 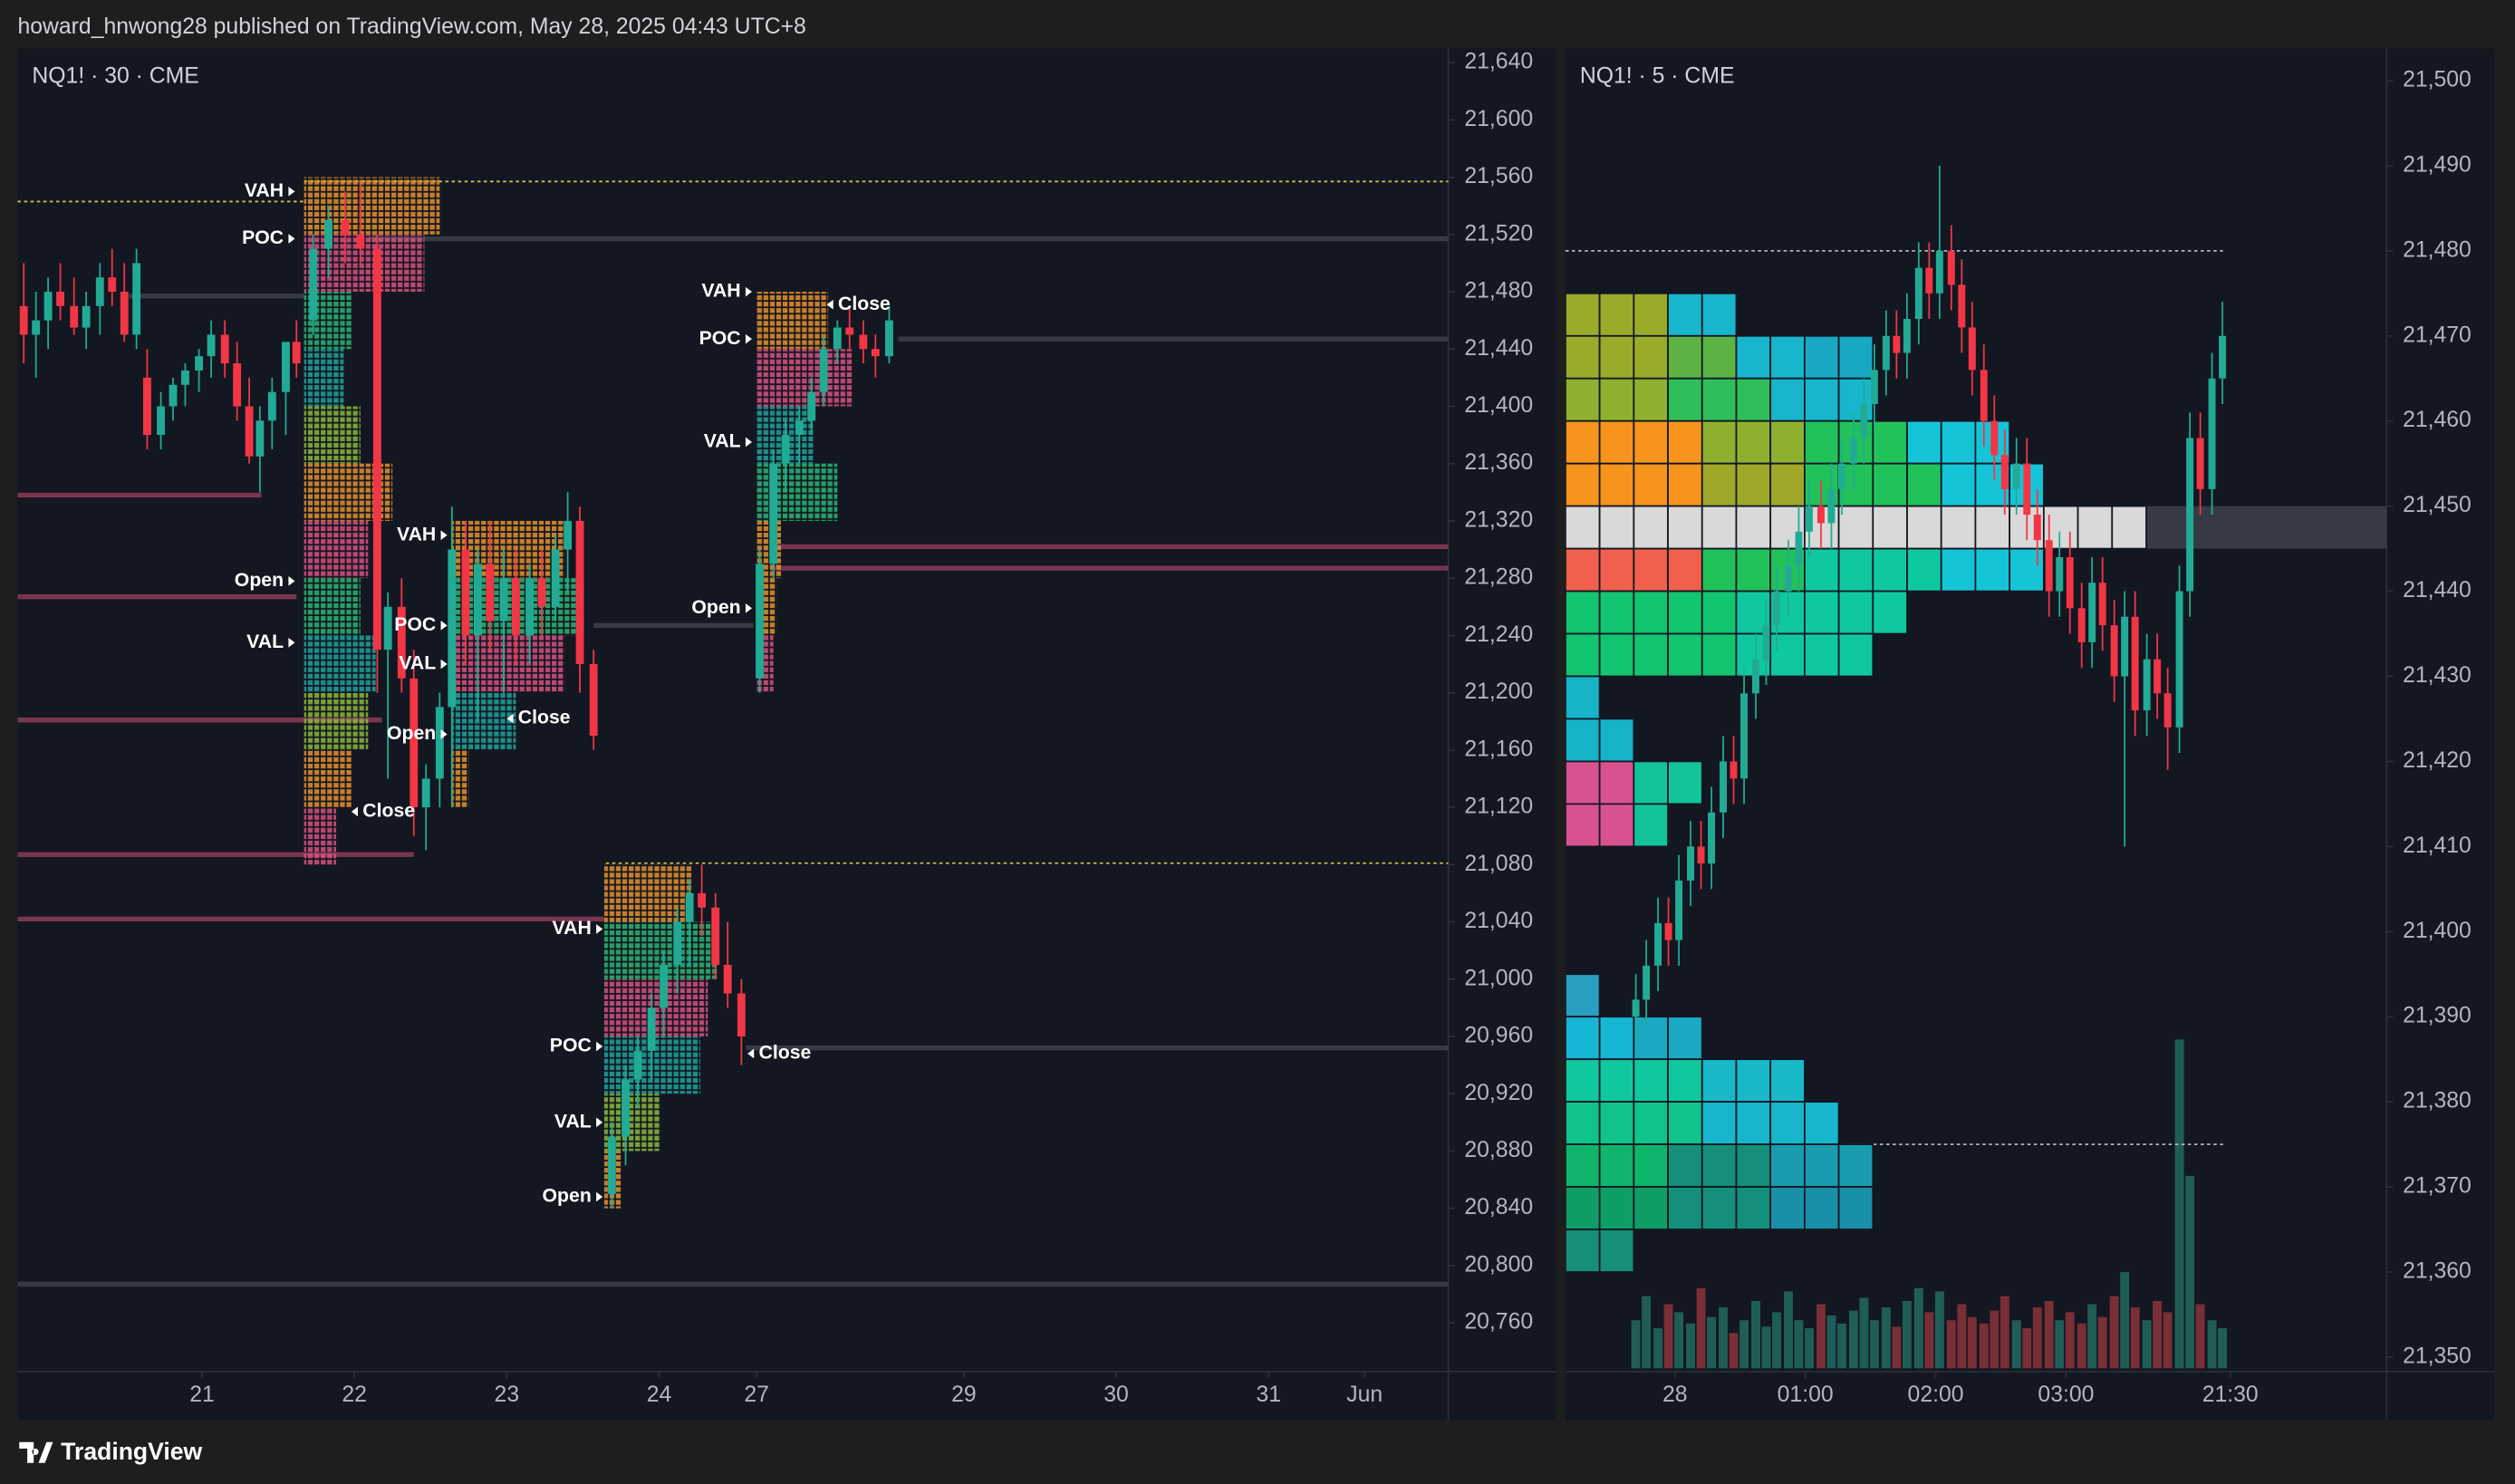 I want to click on y-tick-label: 21,420, so click(x=2437, y=760).